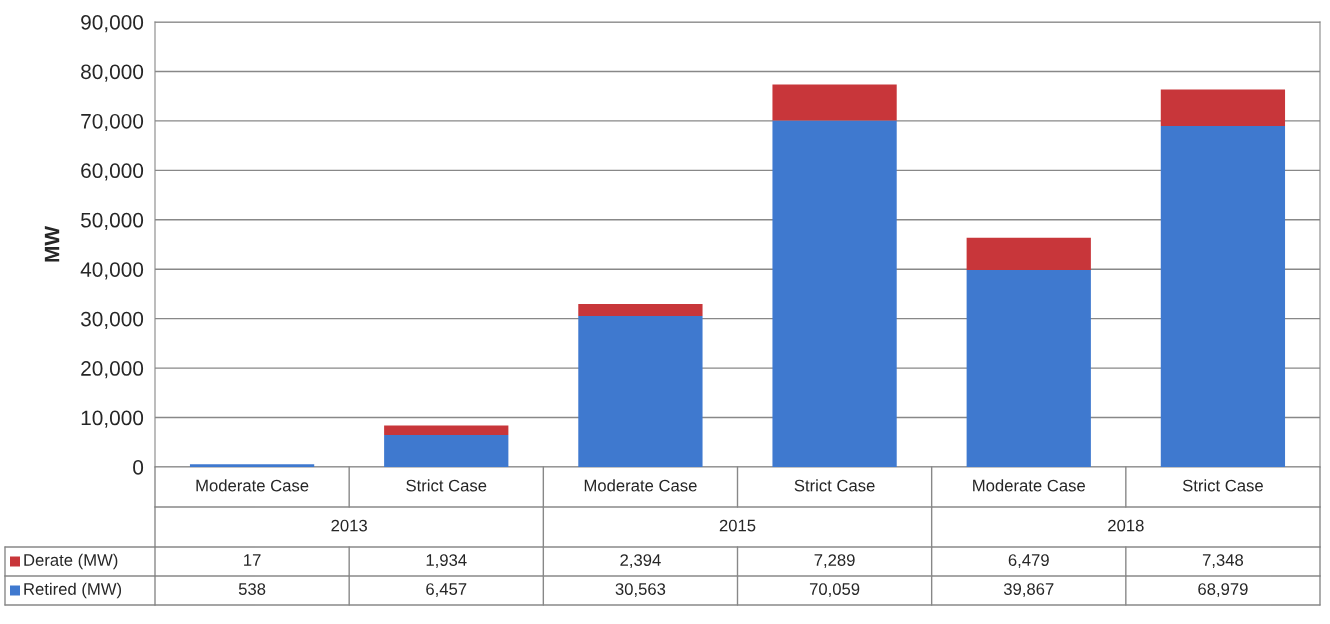 The width and height of the screenshot is (1330, 624). What do you see at coordinates (112, 24) in the screenshot?
I see `y-tick-label: 90,000` at bounding box center [112, 24].